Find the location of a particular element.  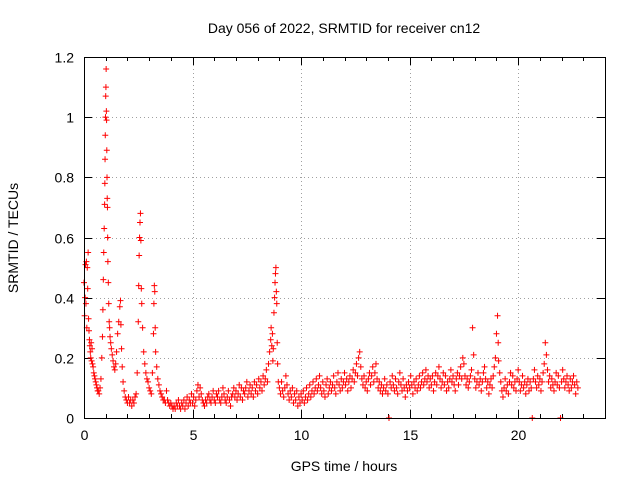

y-tick-label: 0 is located at coordinates (70, 419).